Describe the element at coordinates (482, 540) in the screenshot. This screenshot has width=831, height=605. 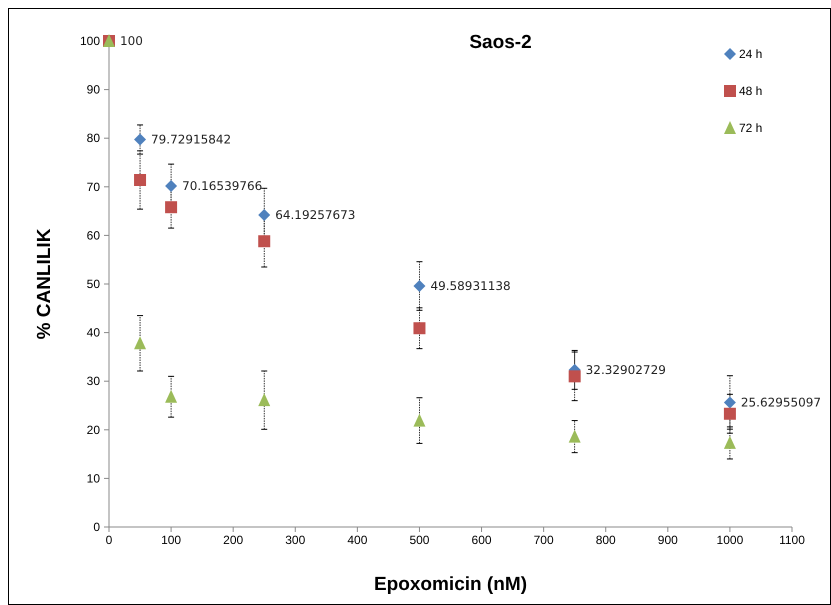
I see `x-tick-label: 600` at that location.